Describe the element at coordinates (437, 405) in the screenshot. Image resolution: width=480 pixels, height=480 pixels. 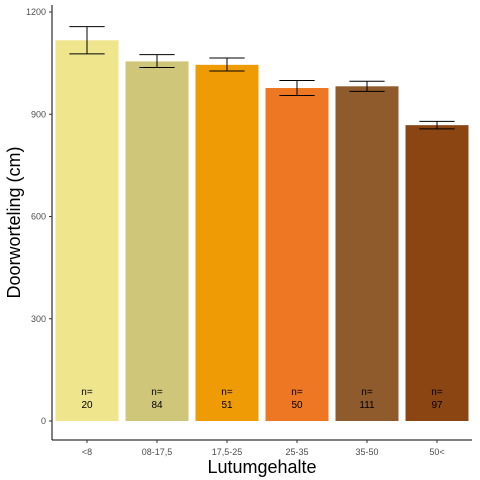
I see `n-label-value: 97` at that location.